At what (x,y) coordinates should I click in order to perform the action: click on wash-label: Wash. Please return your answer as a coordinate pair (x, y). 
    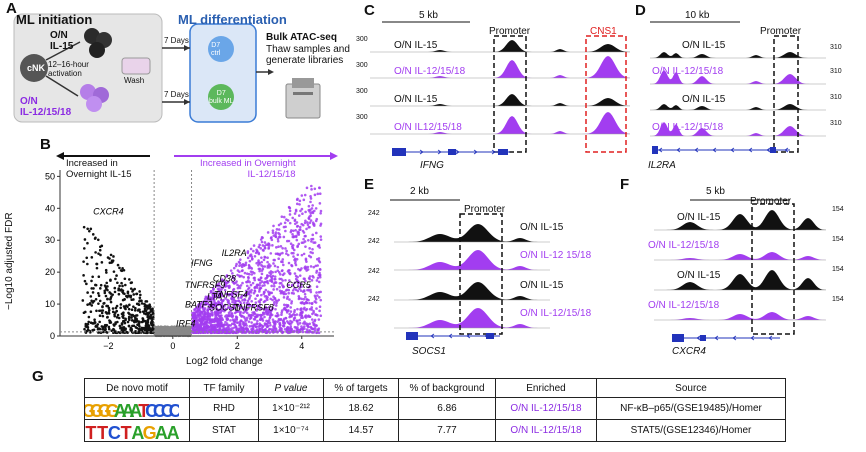
    Looking at the image, I should click on (134, 80).